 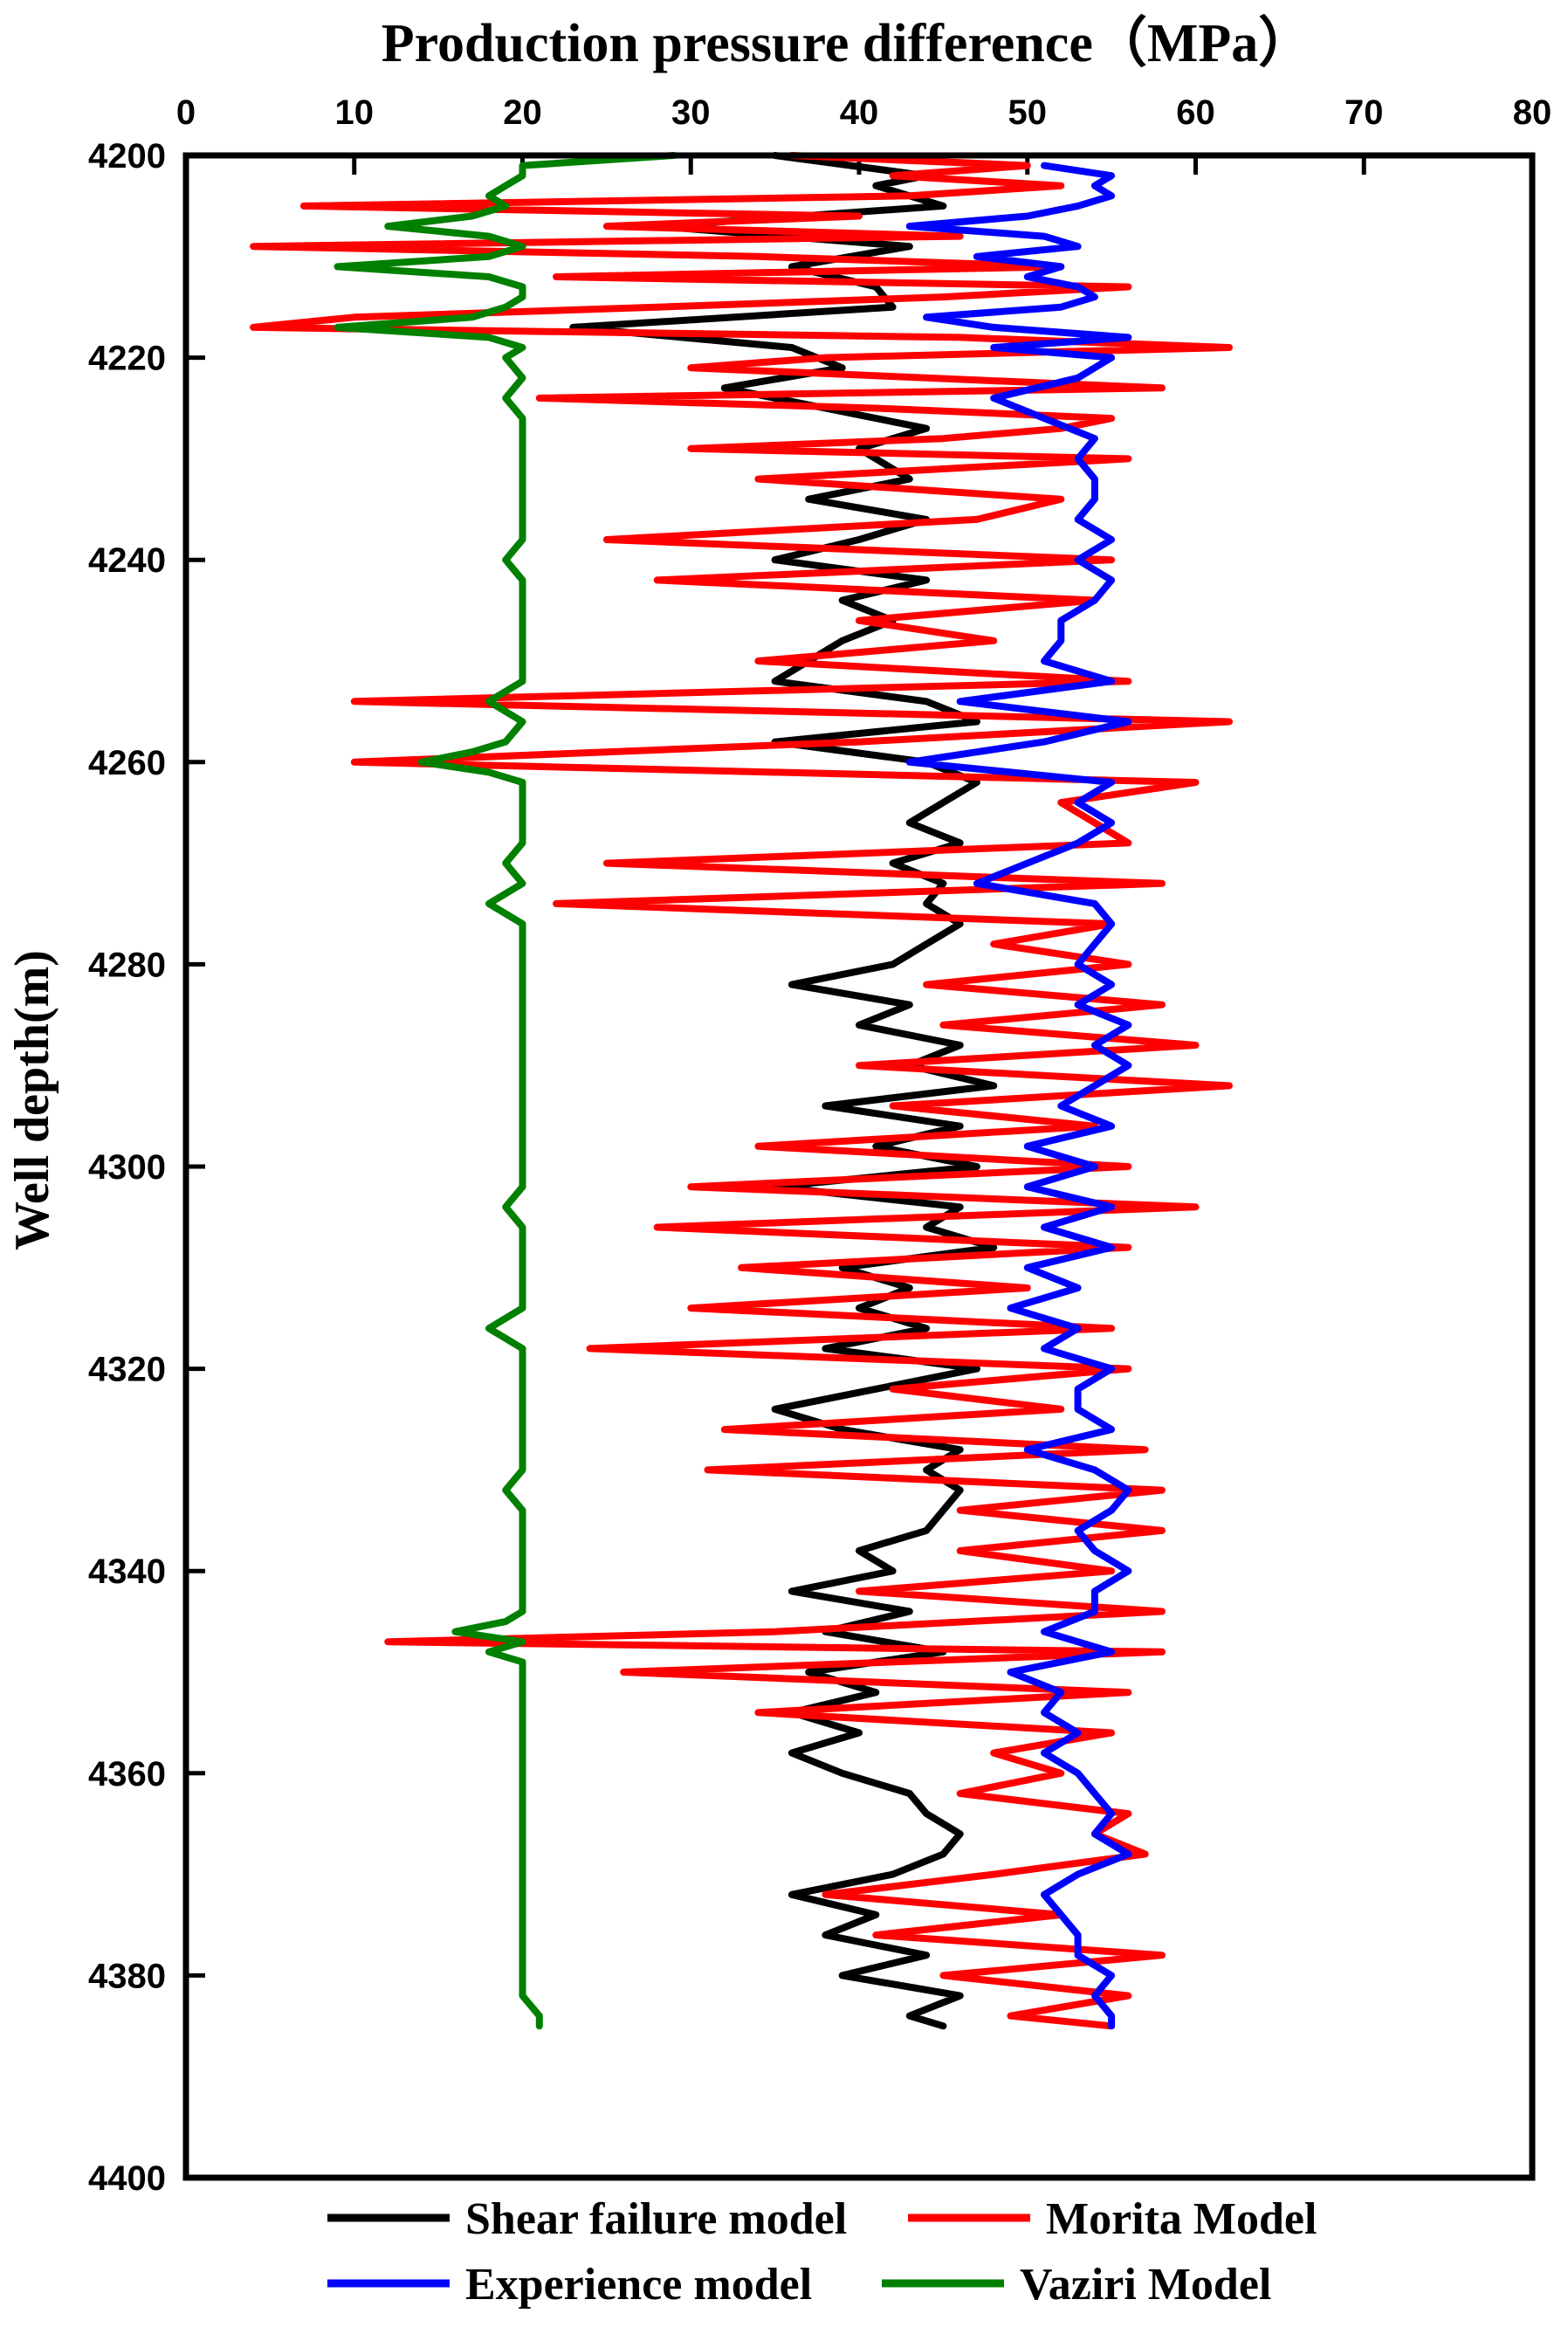 What do you see at coordinates (1028, 112) in the screenshot?
I see `x-tick-label: 50` at bounding box center [1028, 112].